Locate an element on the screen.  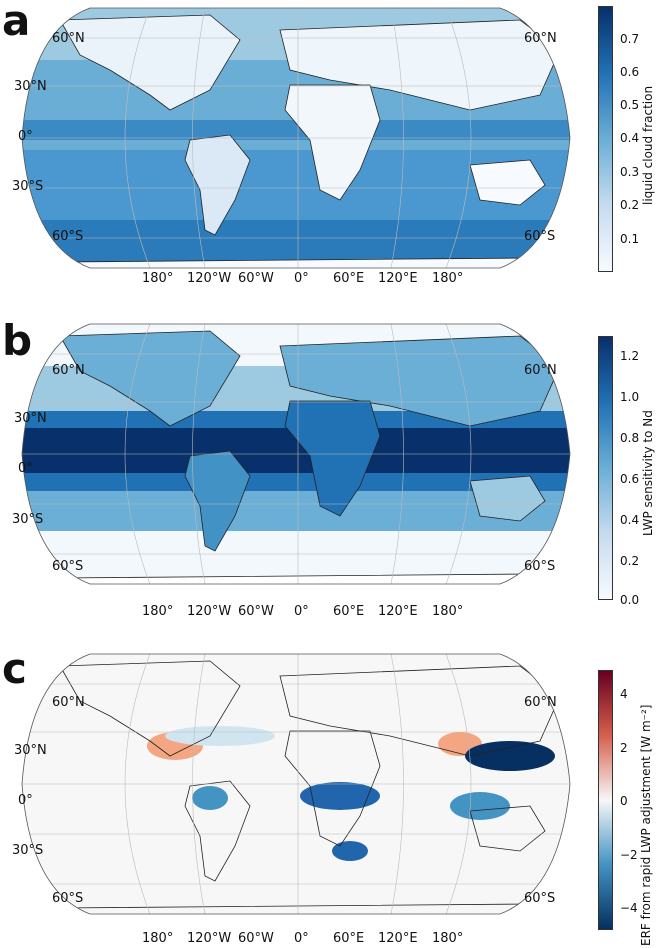
colorbar-tick: 1.0 is located at coordinates (630, 397).